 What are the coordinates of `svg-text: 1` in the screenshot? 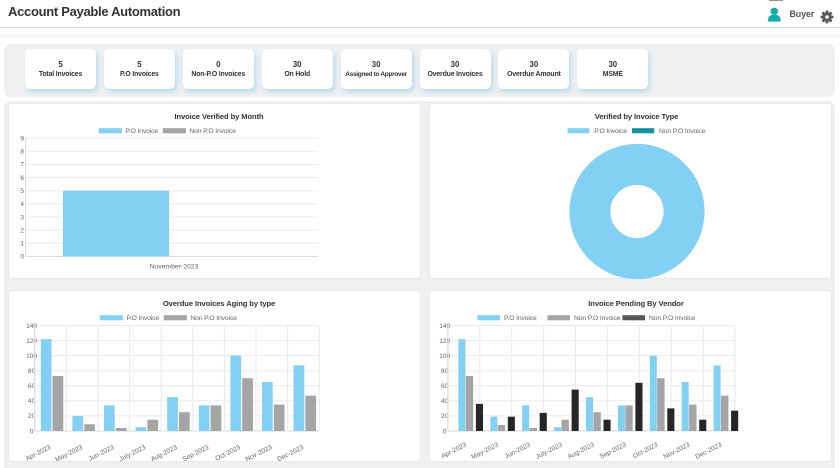 It's located at (22, 244).